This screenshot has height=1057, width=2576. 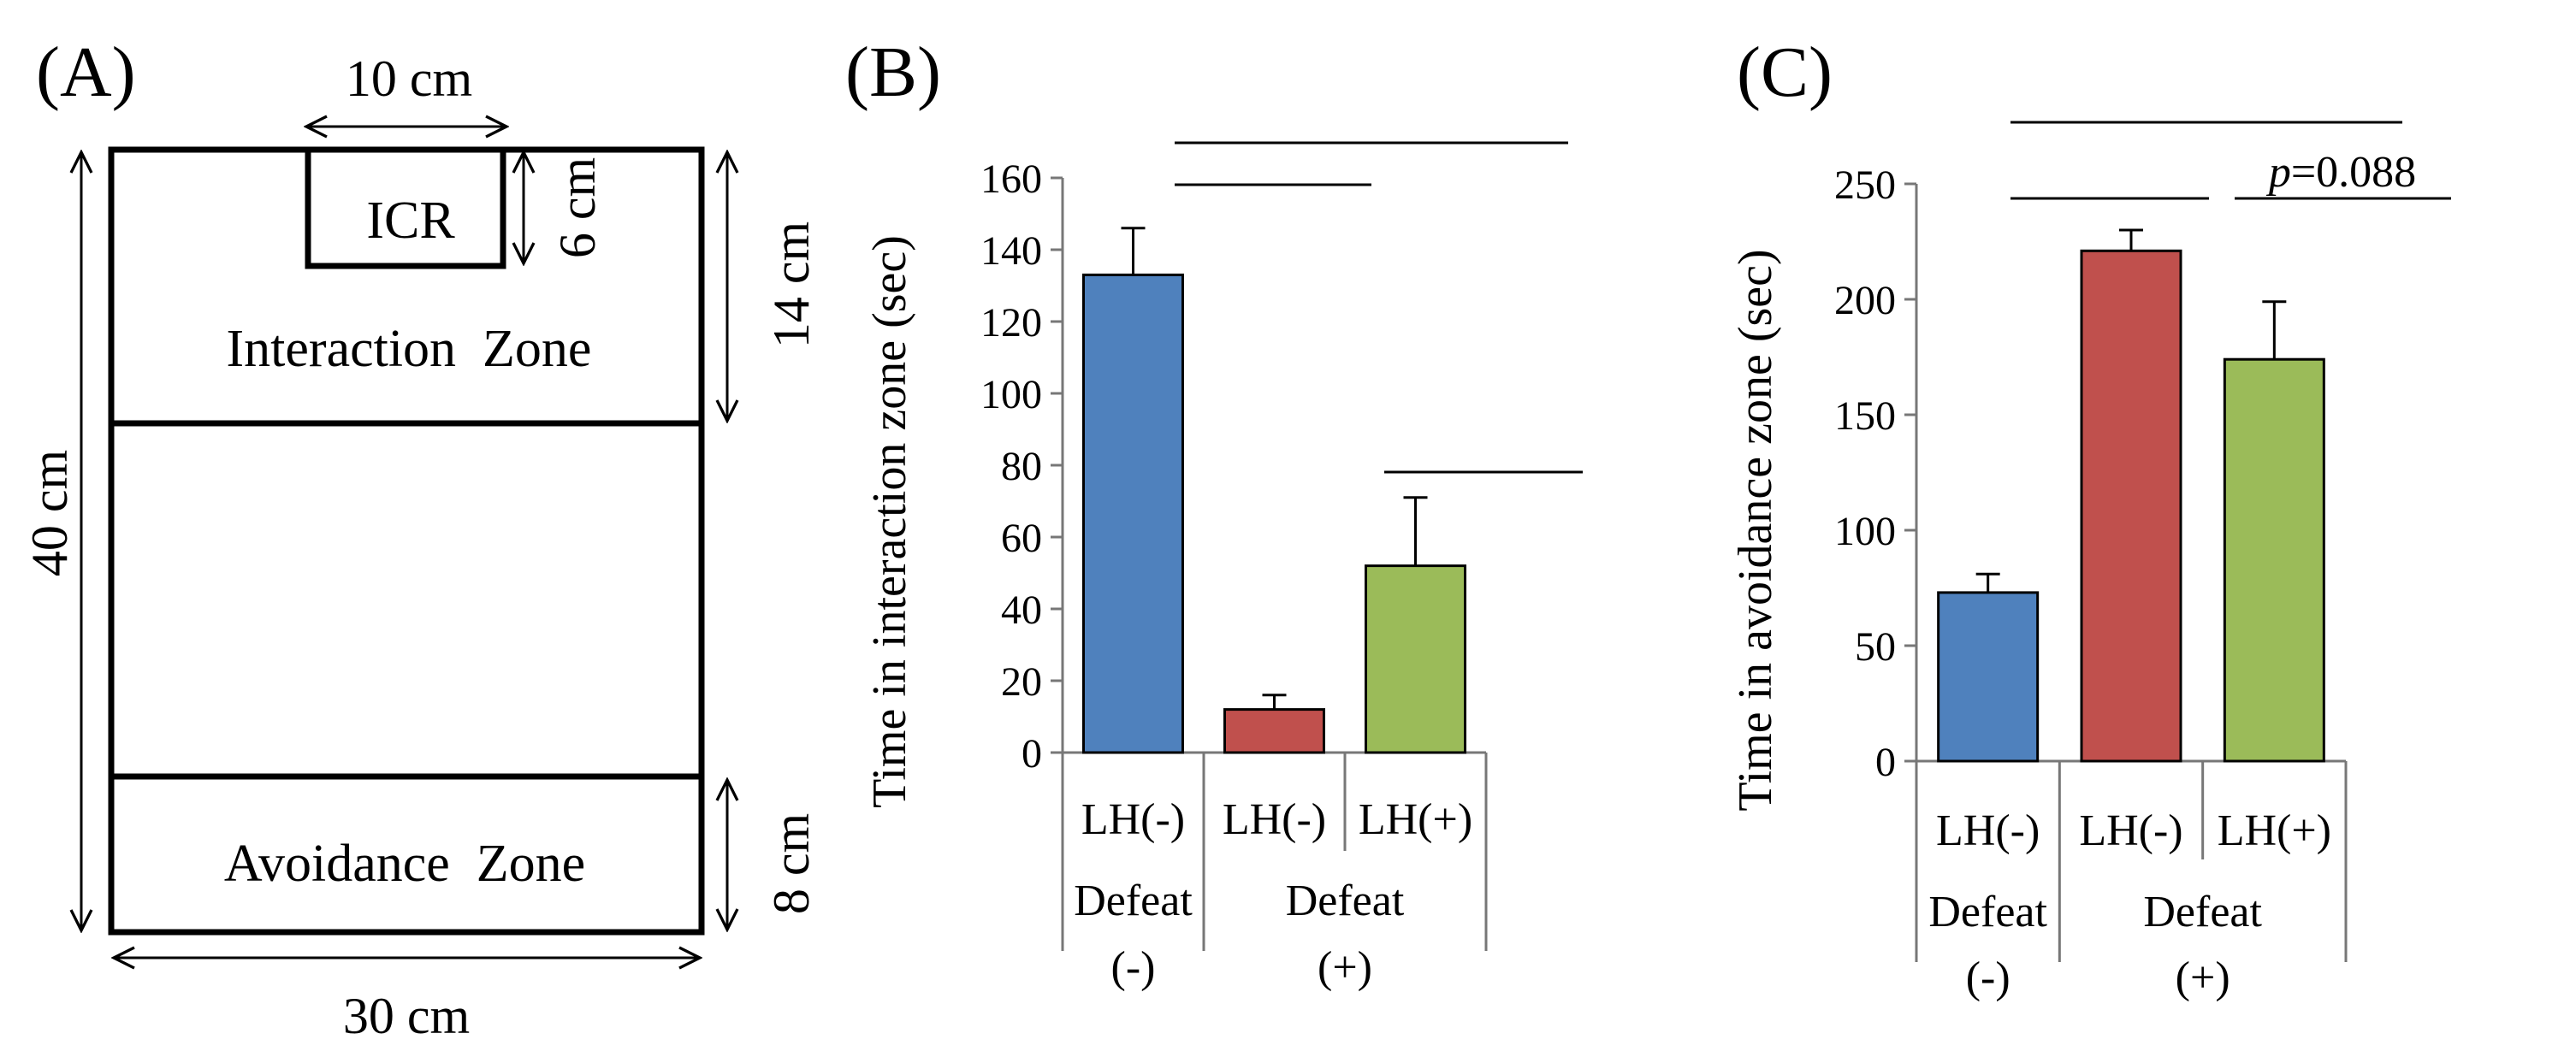 What do you see at coordinates (1885, 763) in the screenshot?
I see `chart-c-y-tick-label: 0` at bounding box center [1885, 763].